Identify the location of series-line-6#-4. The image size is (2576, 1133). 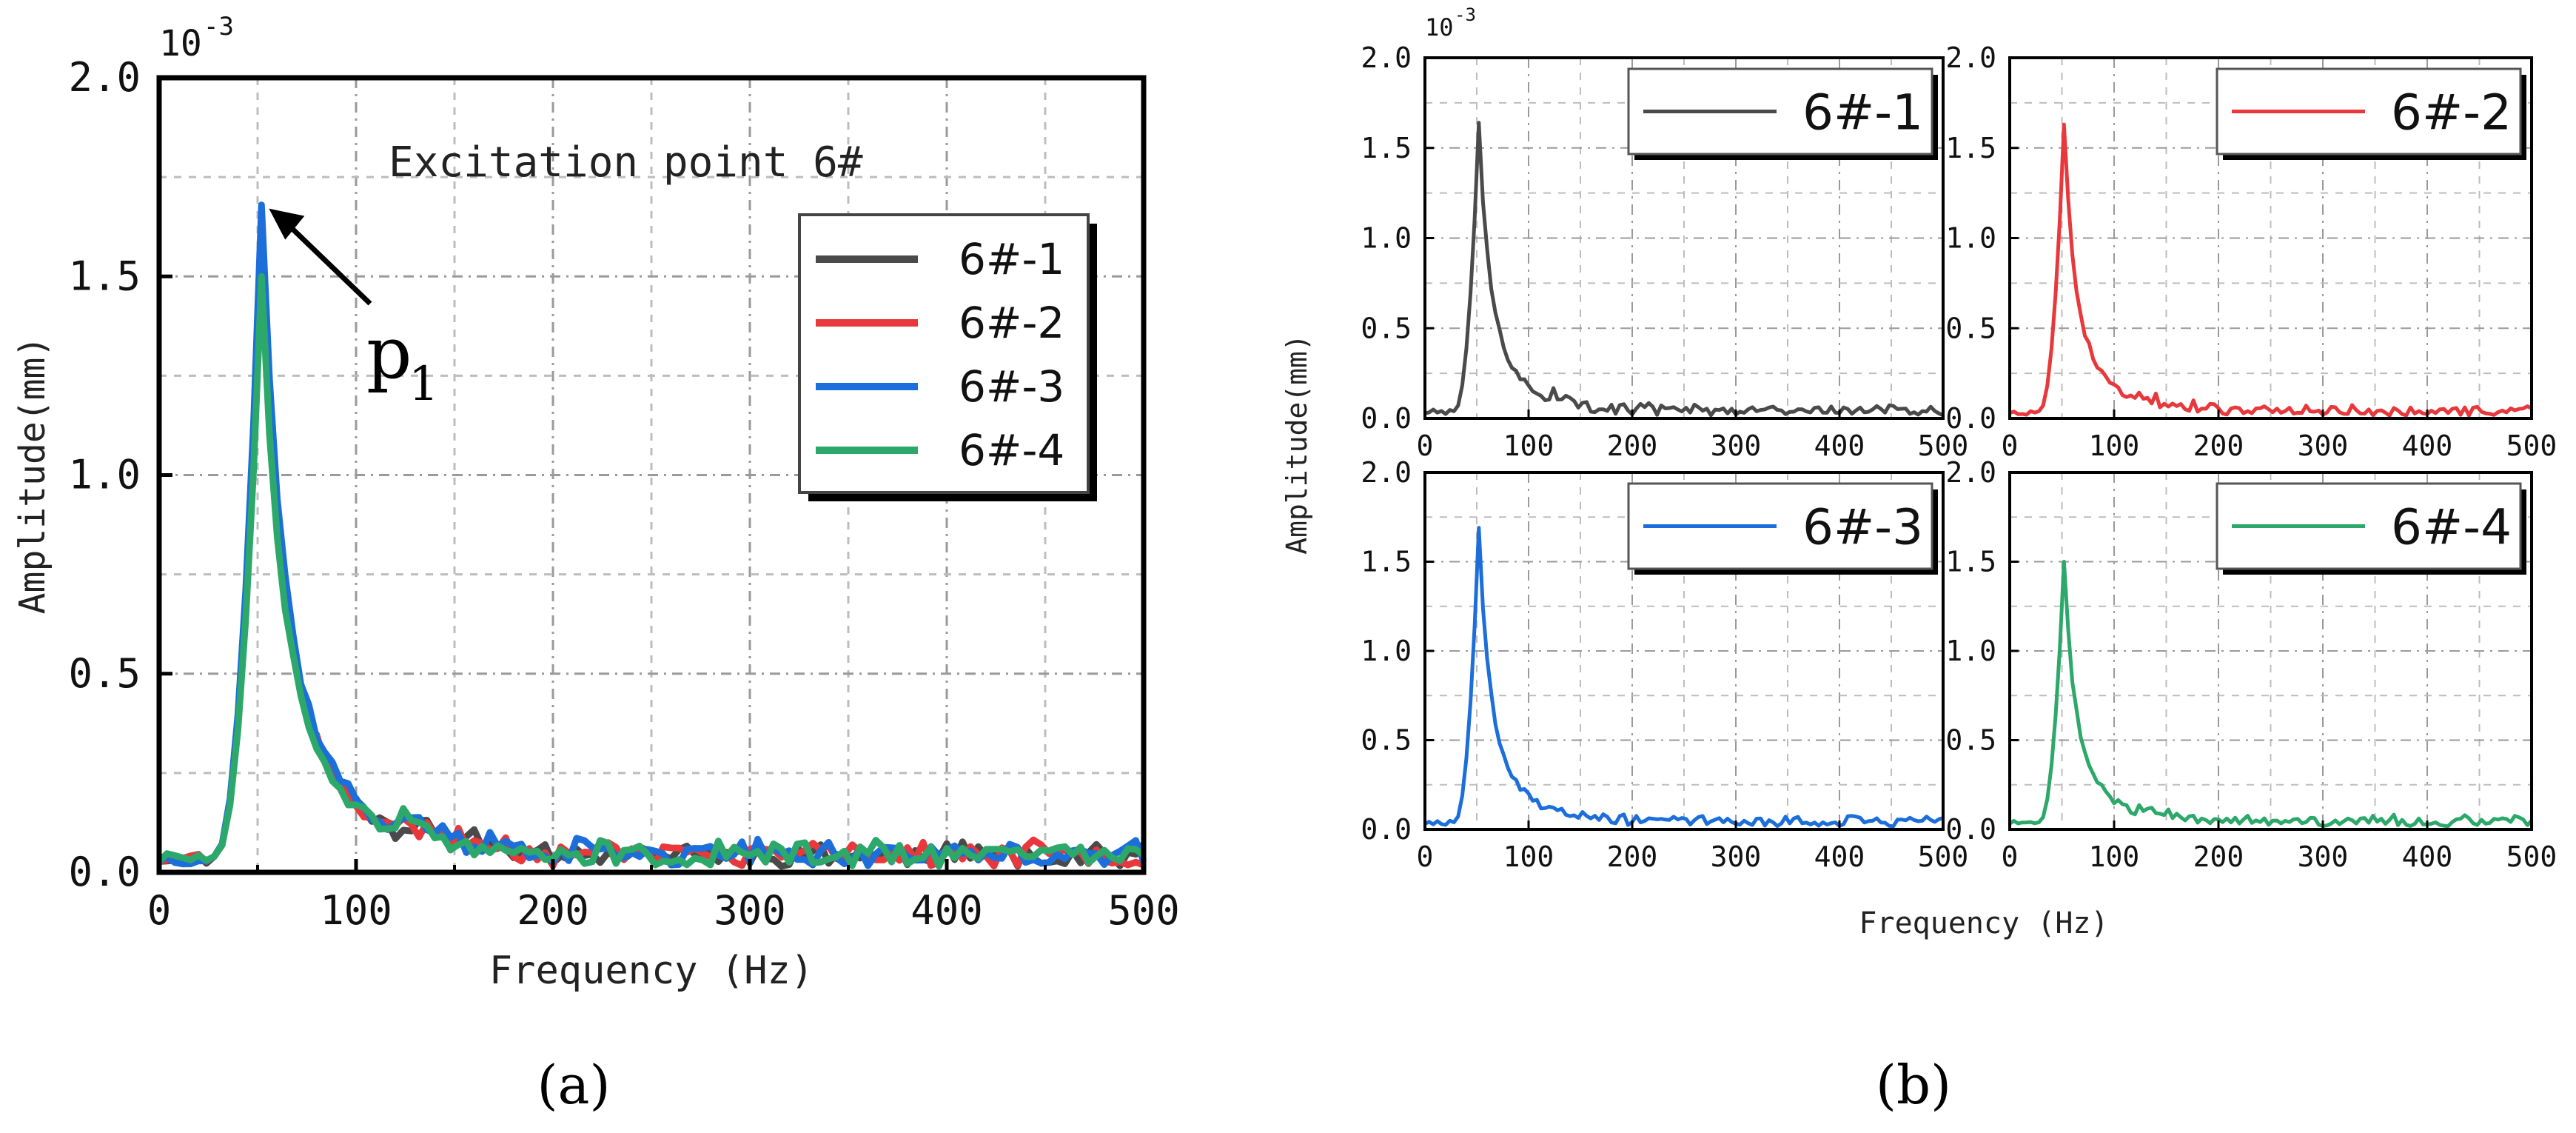
(2270, 694).